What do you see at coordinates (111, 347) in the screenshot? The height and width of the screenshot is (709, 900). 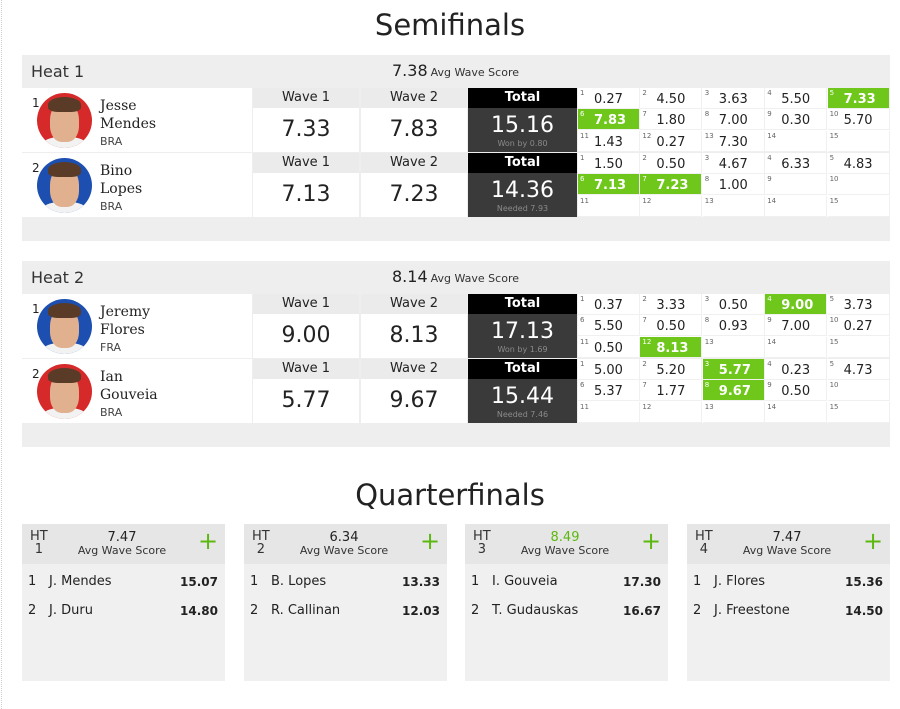 I see `athlete-country: FRA` at bounding box center [111, 347].